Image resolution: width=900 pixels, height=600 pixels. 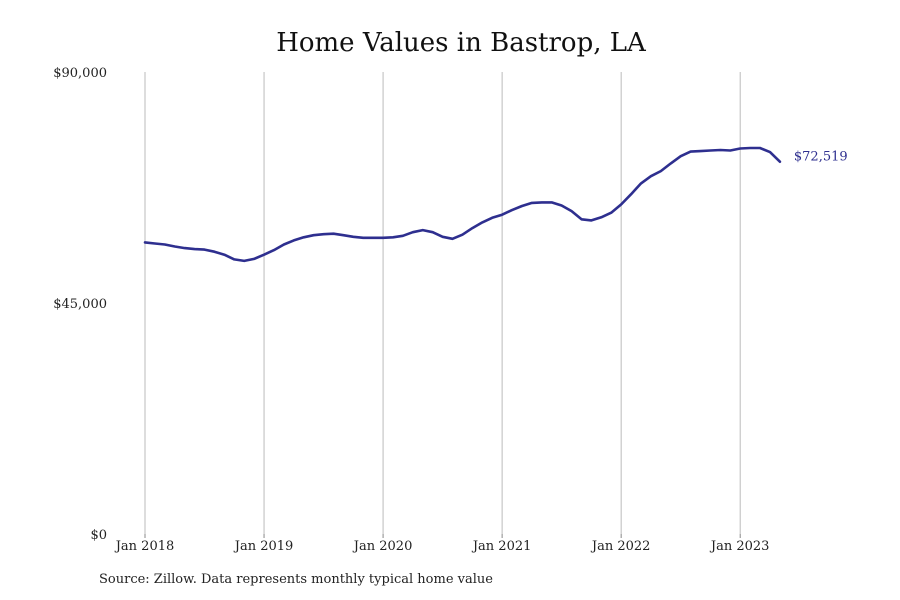 I want to click on y-tick-label: $45,000, so click(x=80, y=304).